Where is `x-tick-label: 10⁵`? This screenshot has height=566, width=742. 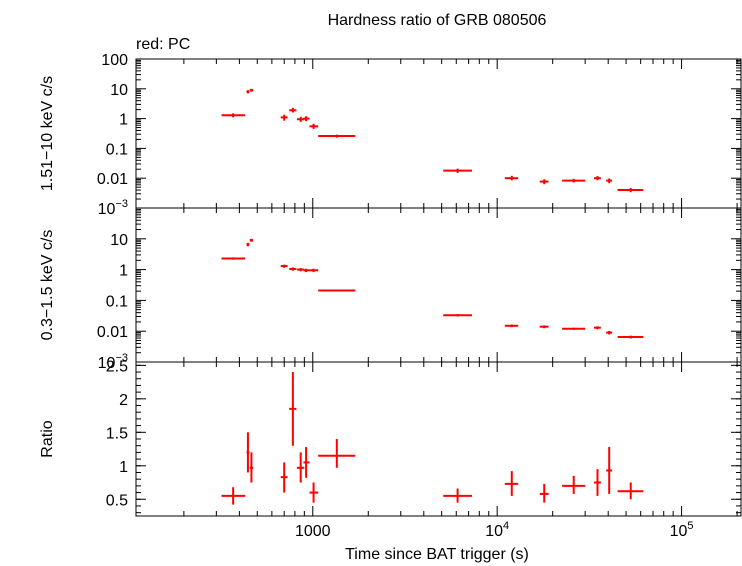 x-tick-label: 10⁵ is located at coordinates (682, 530).